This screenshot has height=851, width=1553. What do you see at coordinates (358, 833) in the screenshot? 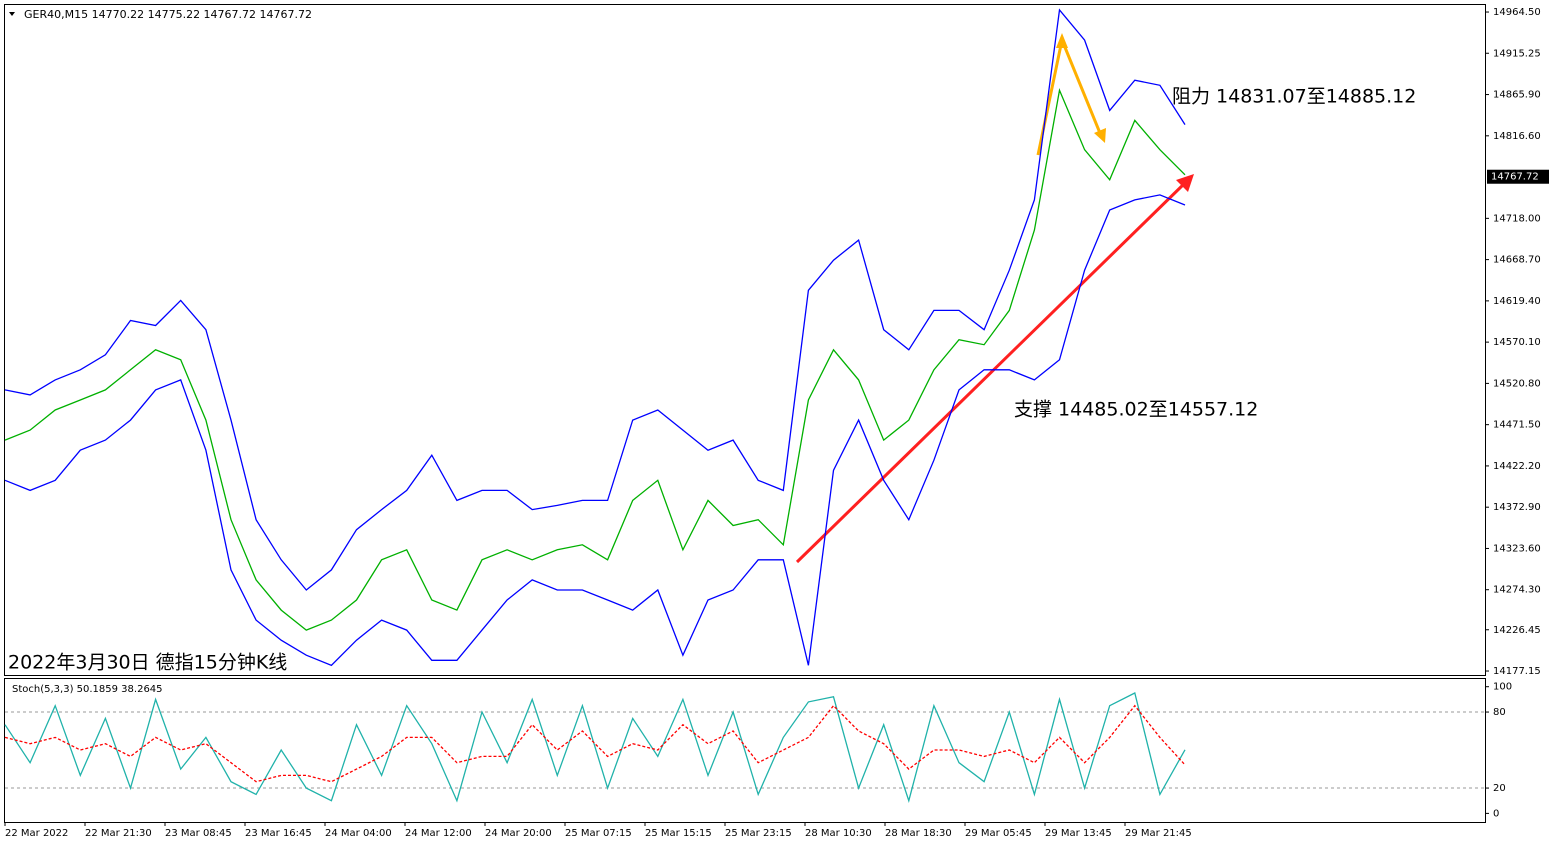
I see `x-tick-label: 24 Mar 04:00` at bounding box center [358, 833].